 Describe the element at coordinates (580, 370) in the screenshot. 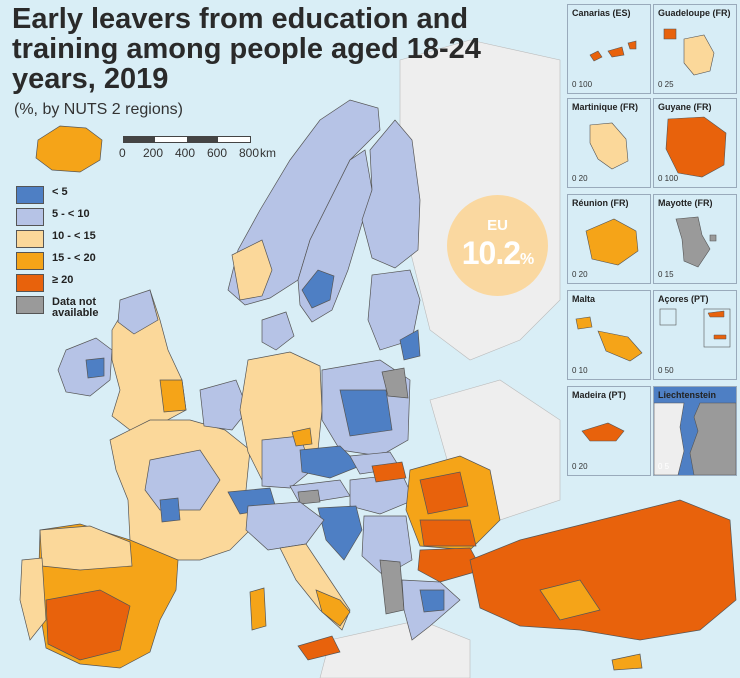

I see `inset-scale: 0 10` at that location.